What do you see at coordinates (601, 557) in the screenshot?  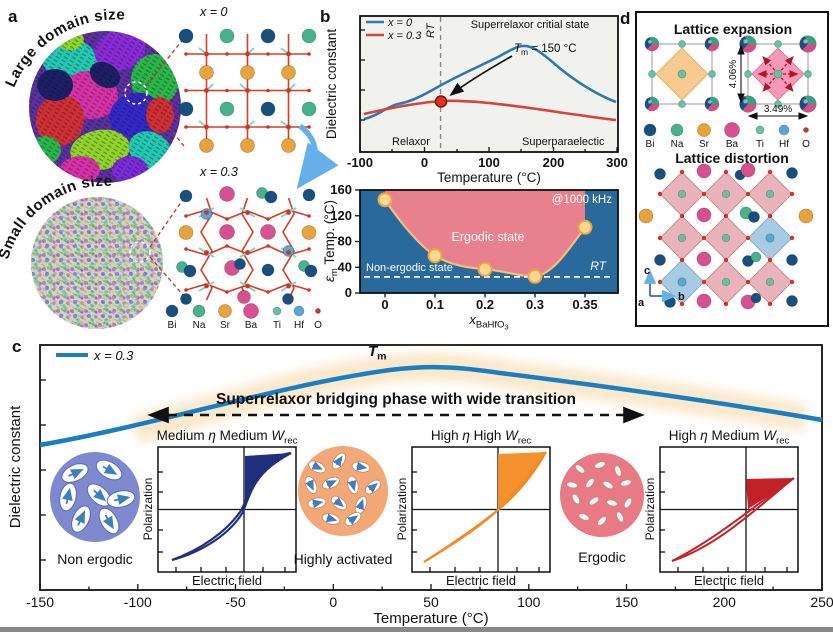 I see `ergodic-label: Ergodic` at bounding box center [601, 557].